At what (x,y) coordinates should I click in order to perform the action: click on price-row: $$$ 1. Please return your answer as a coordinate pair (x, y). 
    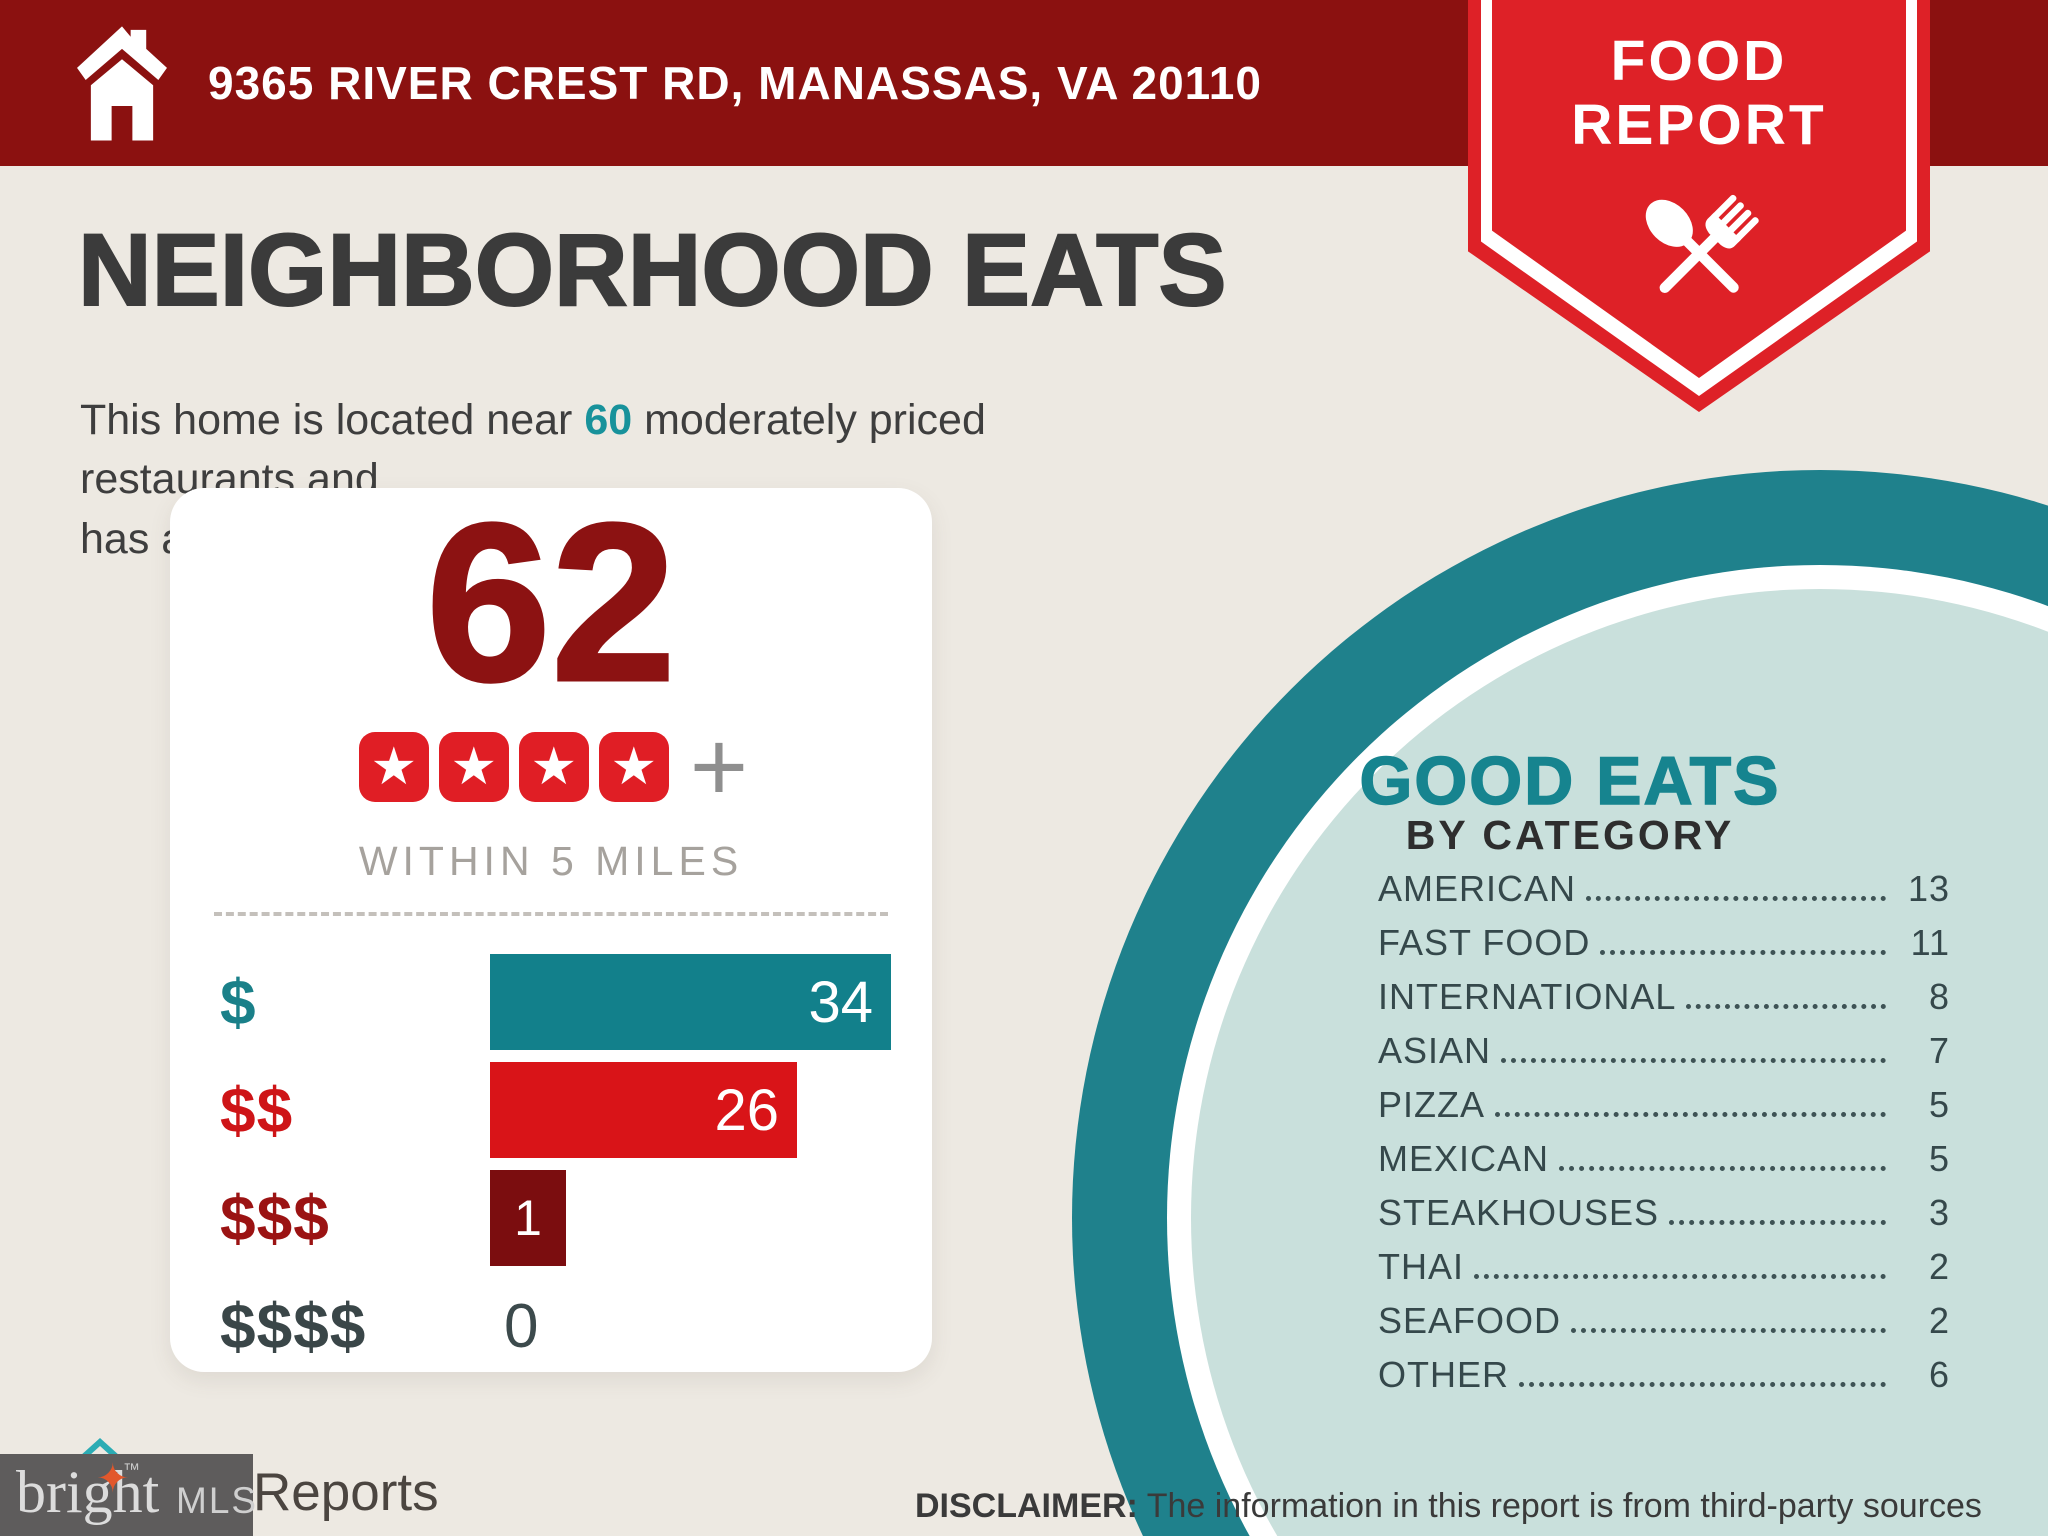
    Looking at the image, I should click on (558, 1218).